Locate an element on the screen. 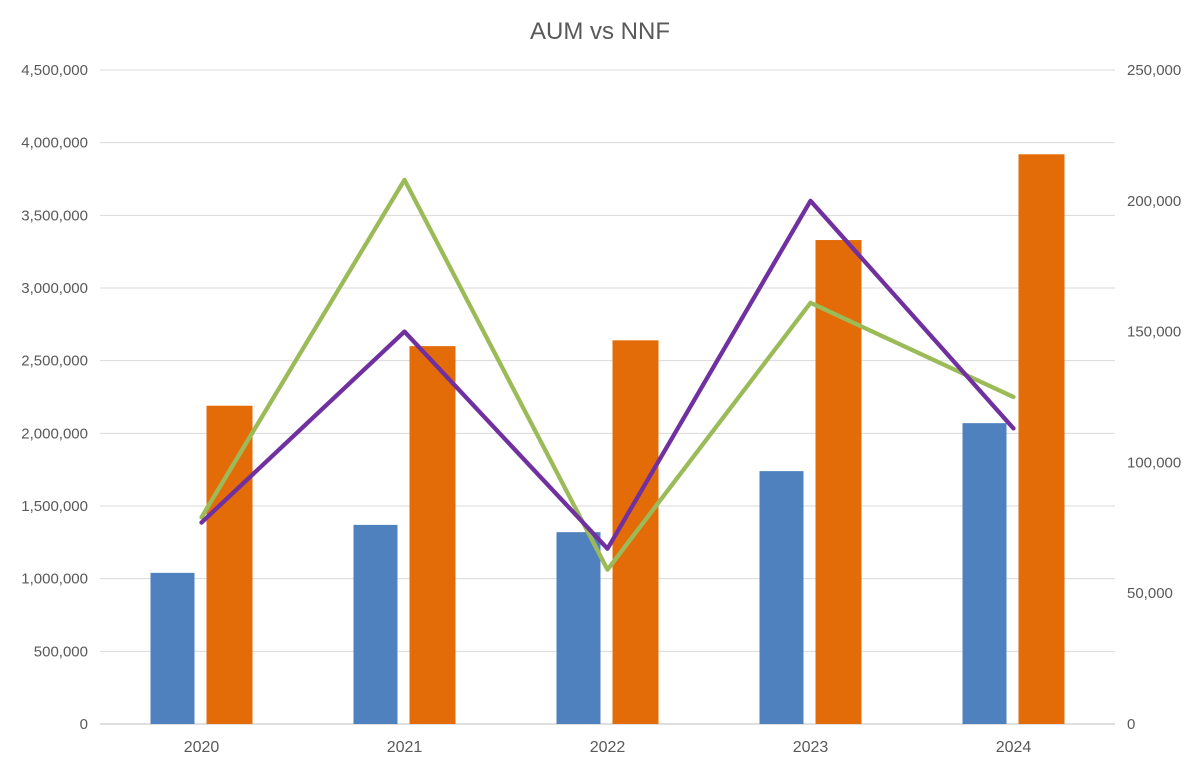 Image resolution: width=1200 pixels, height=774 pixels. left-axis-tick-label: 4,500,000 is located at coordinates (54, 70).